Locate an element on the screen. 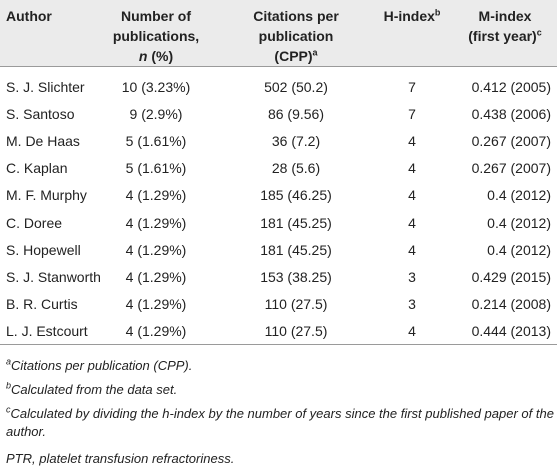 This screenshot has width=557, height=476. table-cell: 0.429 (2015) is located at coordinates (511, 276).